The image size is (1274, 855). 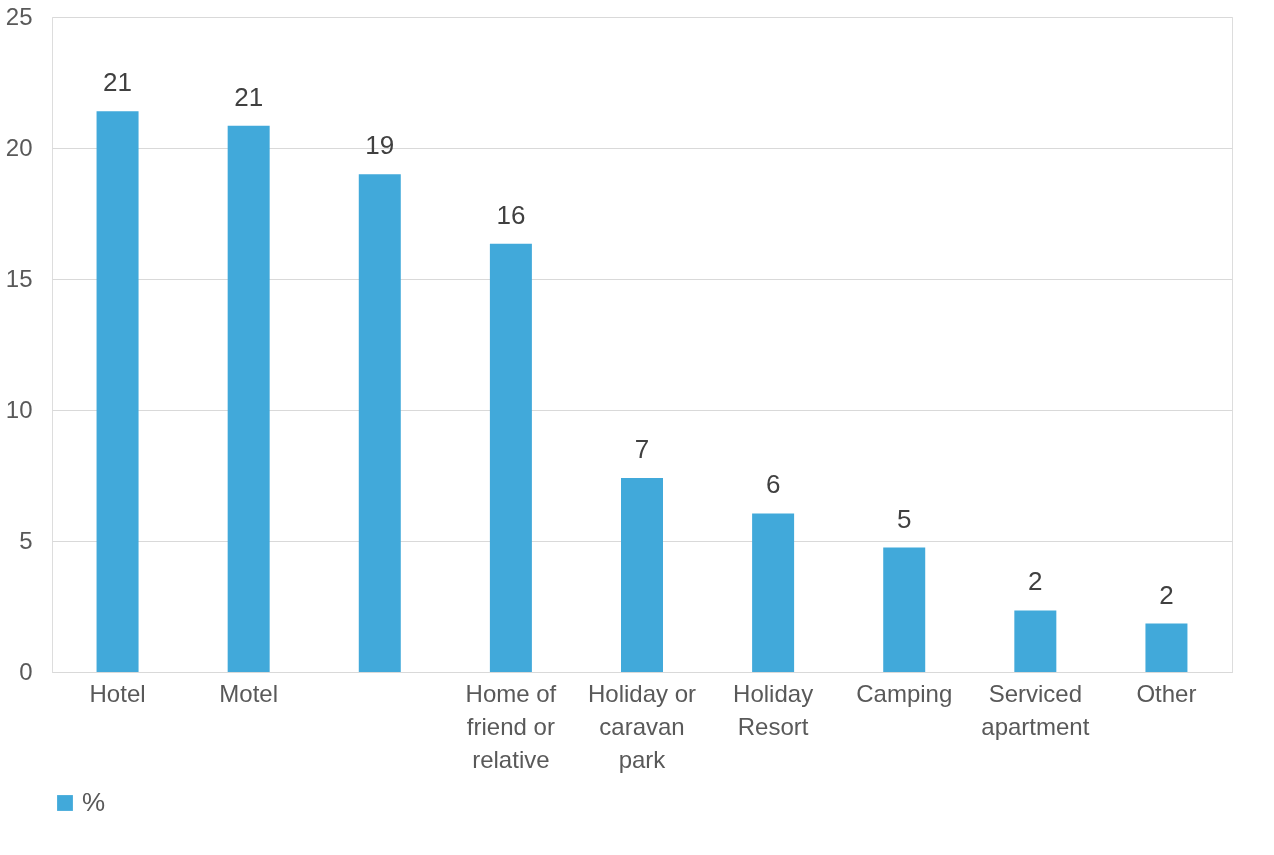 What do you see at coordinates (1166, 693) in the screenshot?
I see `x-tick-label: Other` at bounding box center [1166, 693].